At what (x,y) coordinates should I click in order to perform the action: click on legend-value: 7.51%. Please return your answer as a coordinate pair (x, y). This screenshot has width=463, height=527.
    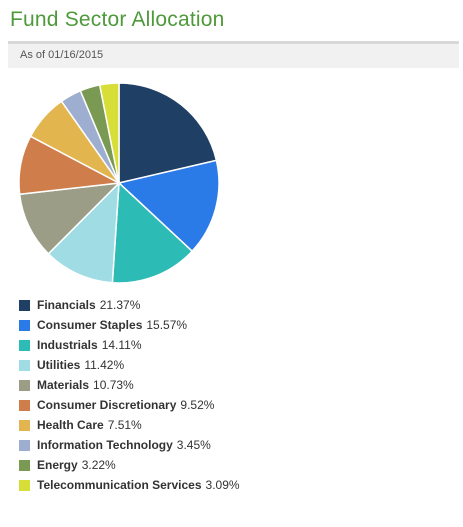
    Looking at the image, I should click on (124, 425).